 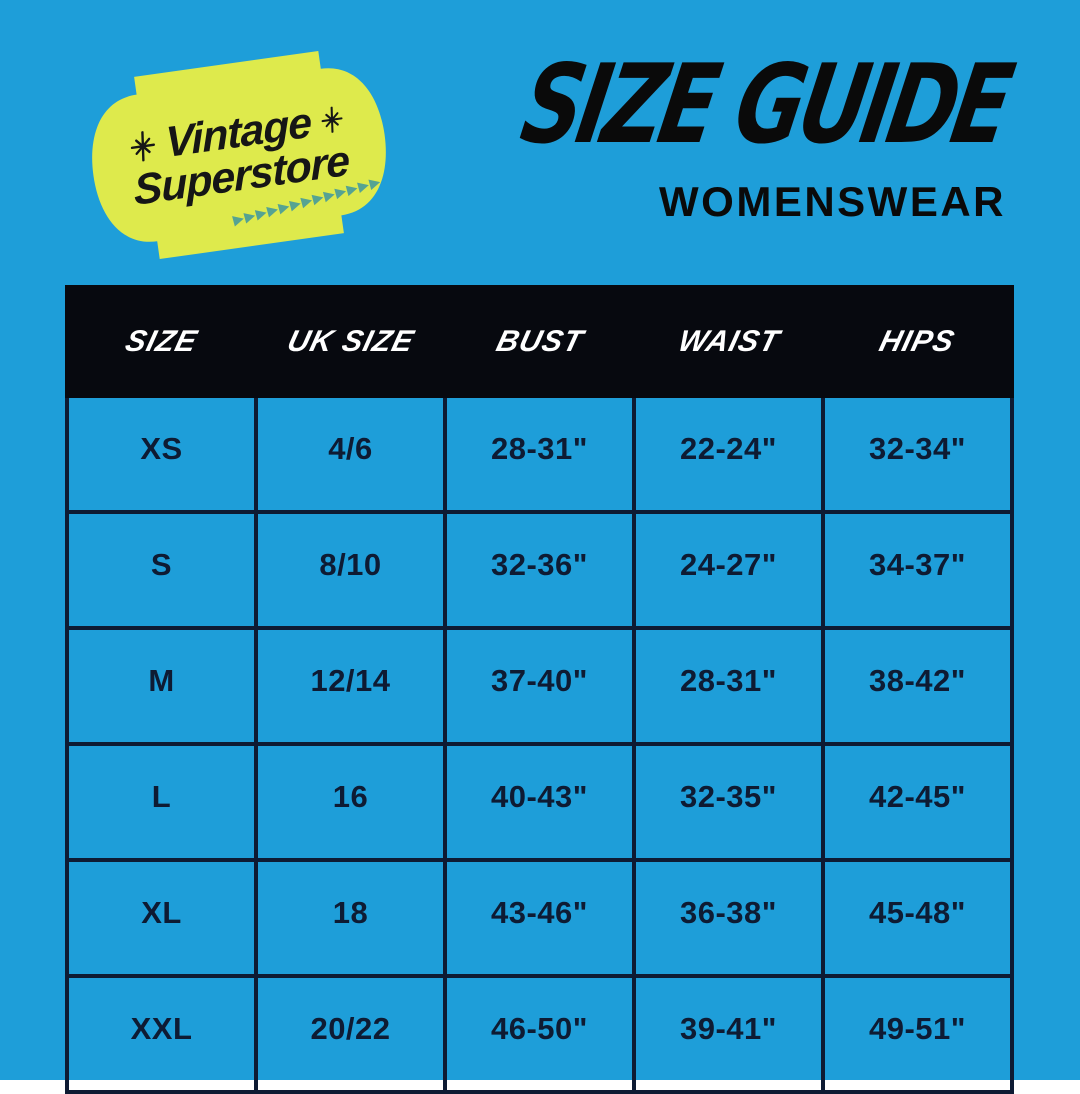 What do you see at coordinates (161, 918) in the screenshot?
I see `table-cell: XL` at bounding box center [161, 918].